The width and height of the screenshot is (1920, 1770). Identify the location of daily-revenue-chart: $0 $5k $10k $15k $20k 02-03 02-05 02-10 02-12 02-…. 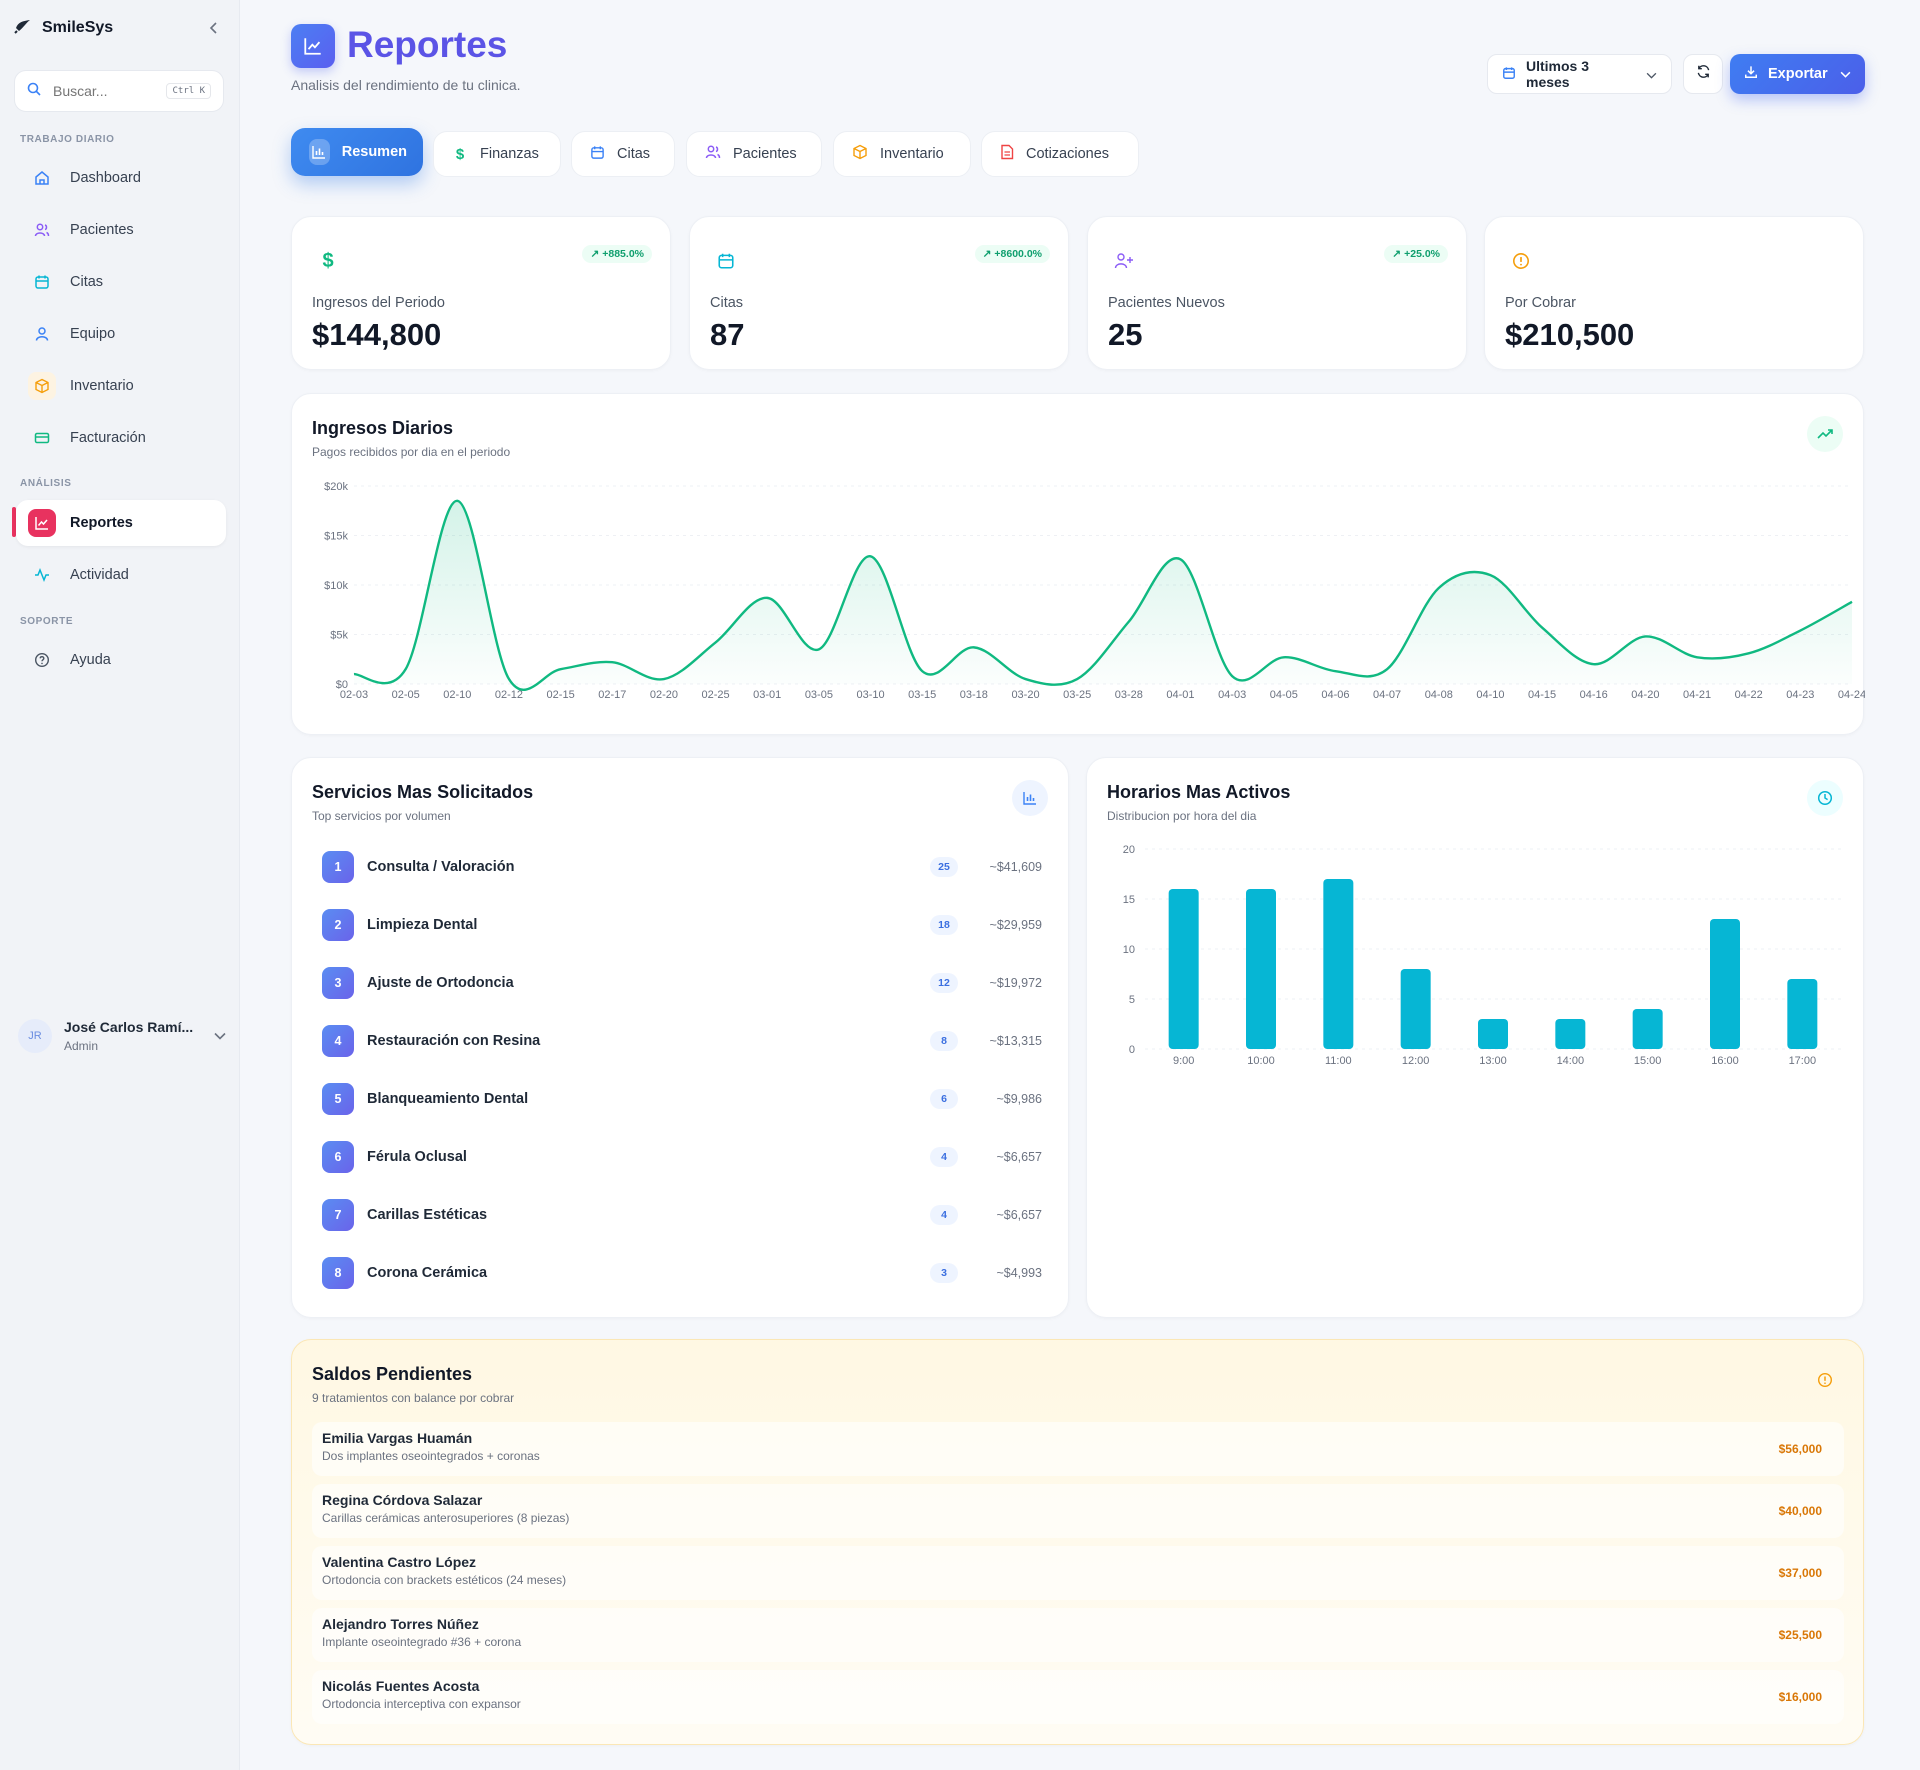
(1094, 591).